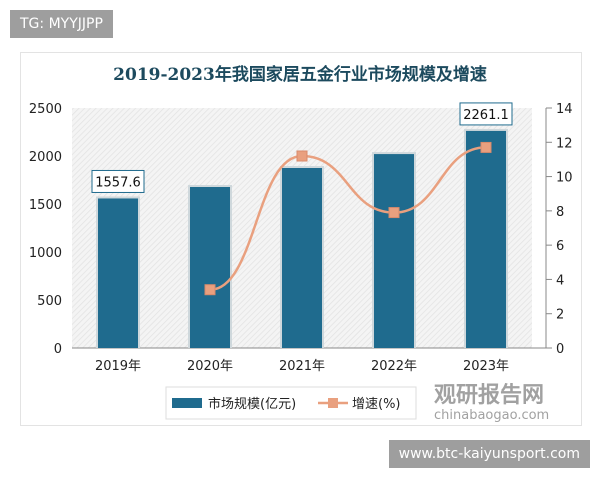 Image resolution: width=600 pixels, height=480 pixels. I want to click on x-tick-label: 2020年, so click(210, 366).